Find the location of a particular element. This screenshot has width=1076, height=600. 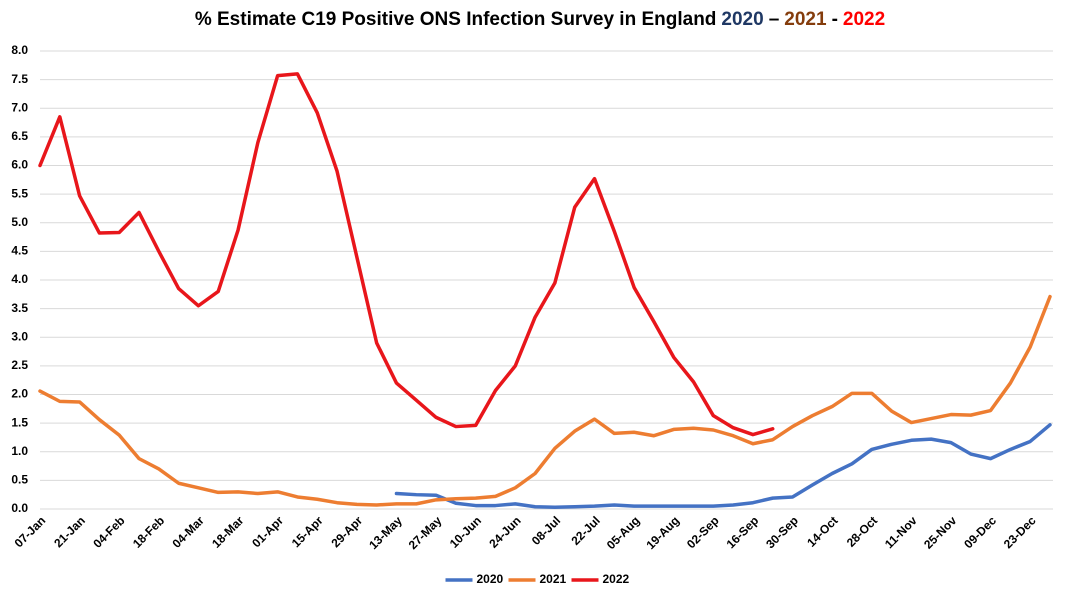

title-part: 2020 is located at coordinates (742, 19).